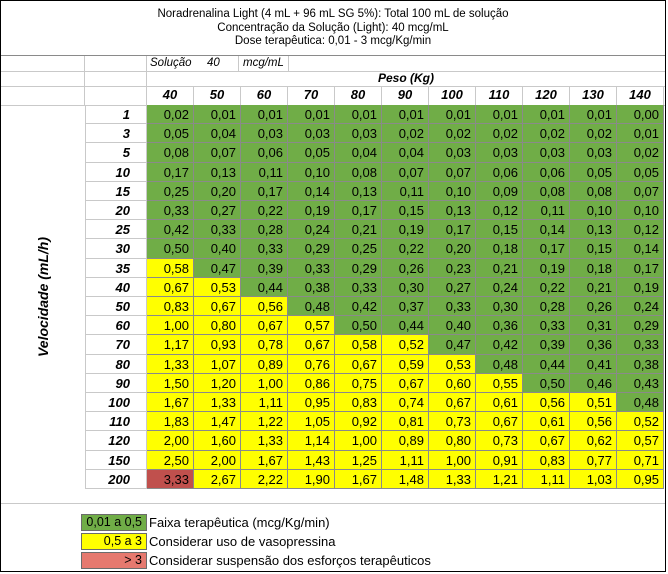  What do you see at coordinates (311, 422) in the screenshot?
I see `dose-cell: 1,05` at bounding box center [311, 422].